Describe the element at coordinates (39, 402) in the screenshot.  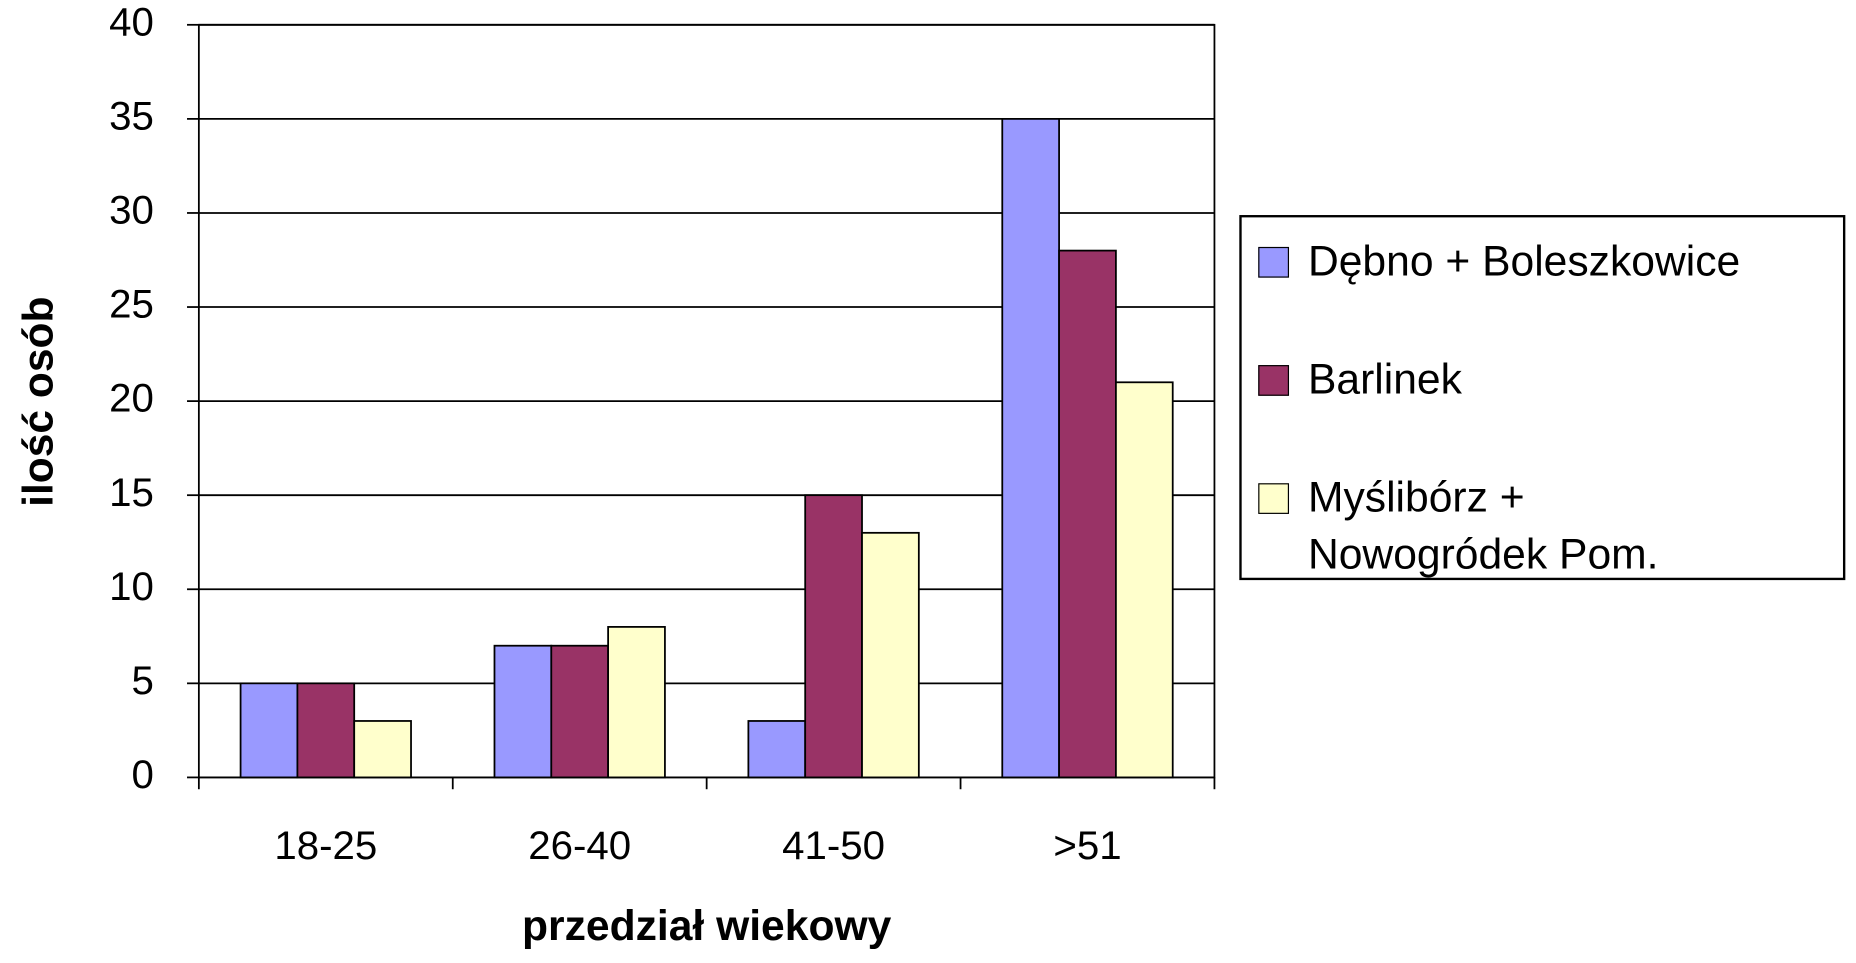
I see `y-axis-title: ilość osób` at that location.